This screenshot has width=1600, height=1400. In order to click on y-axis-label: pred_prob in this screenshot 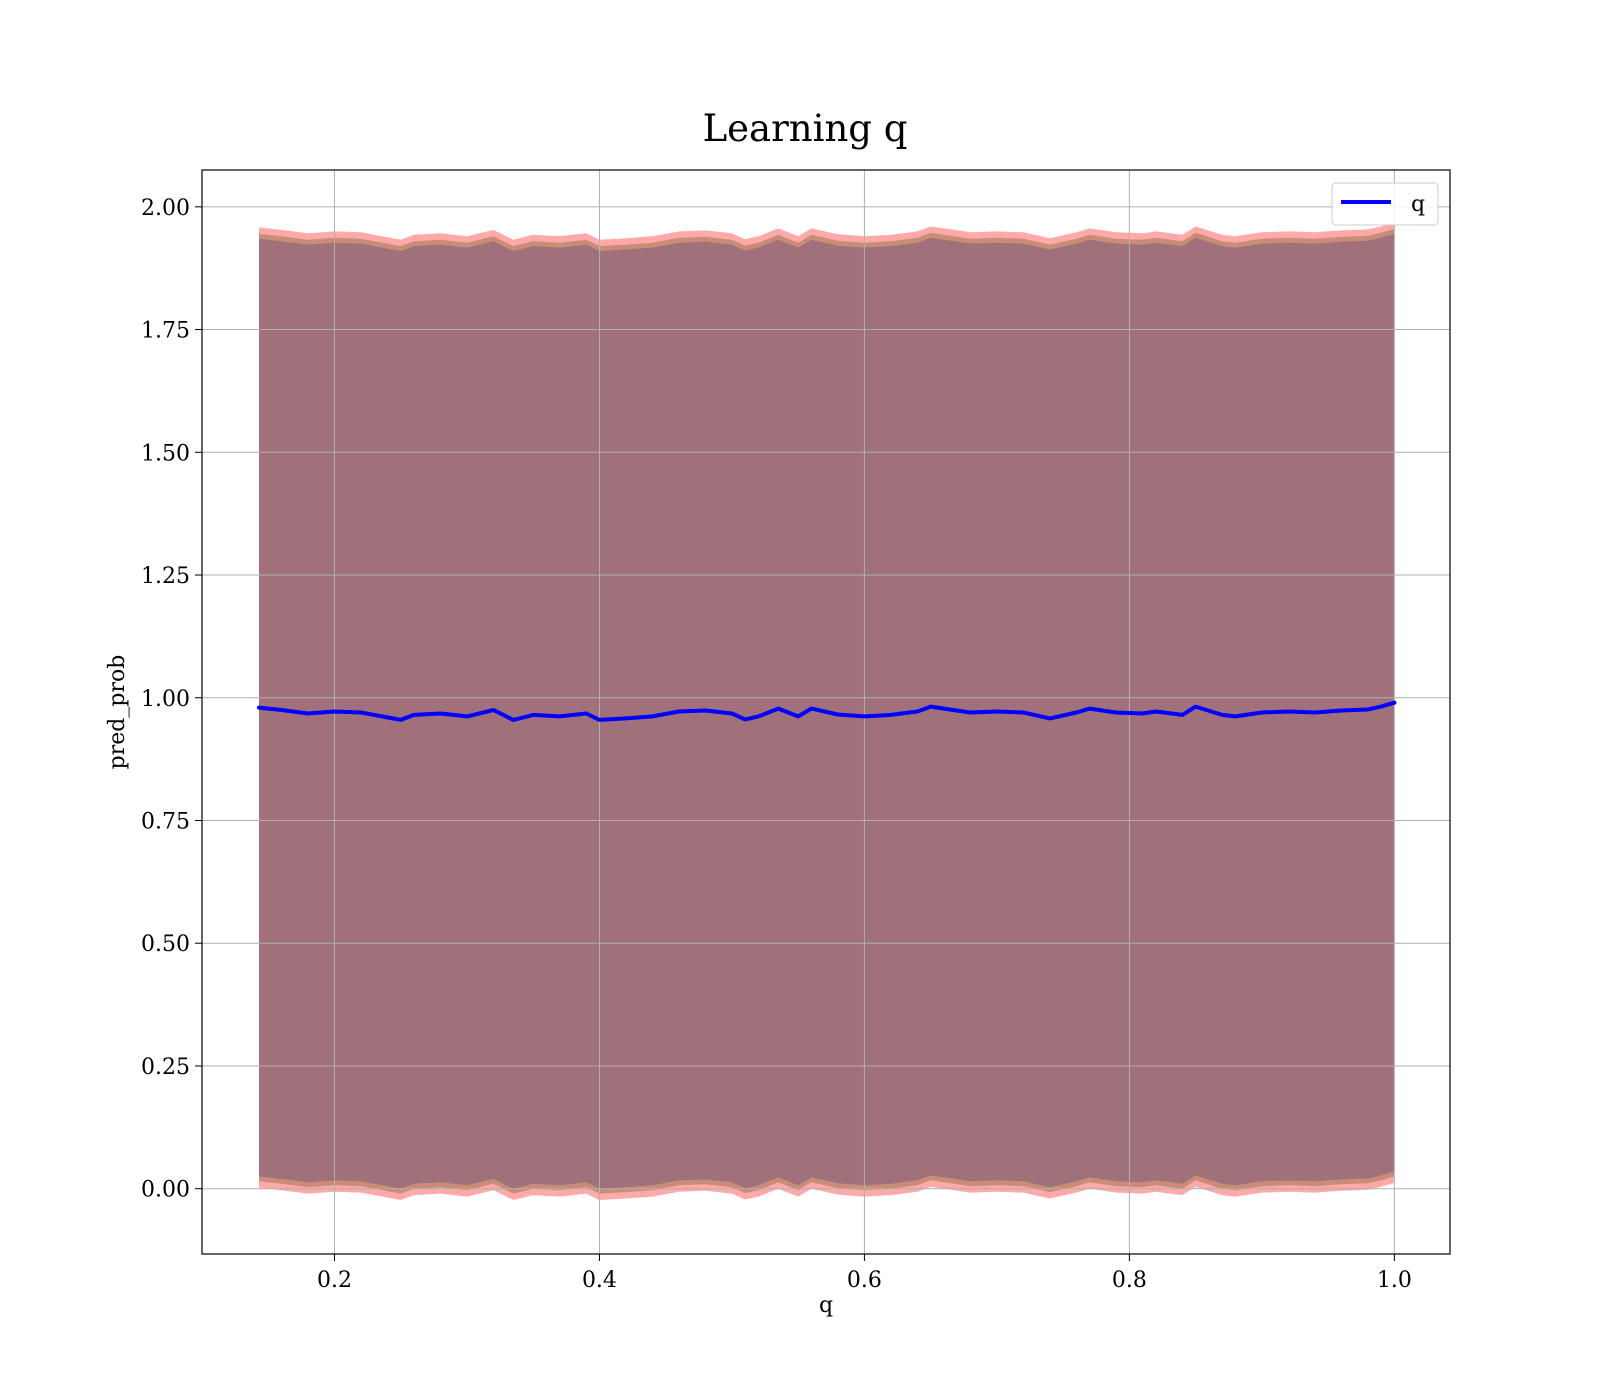, I will do `click(117, 712)`.